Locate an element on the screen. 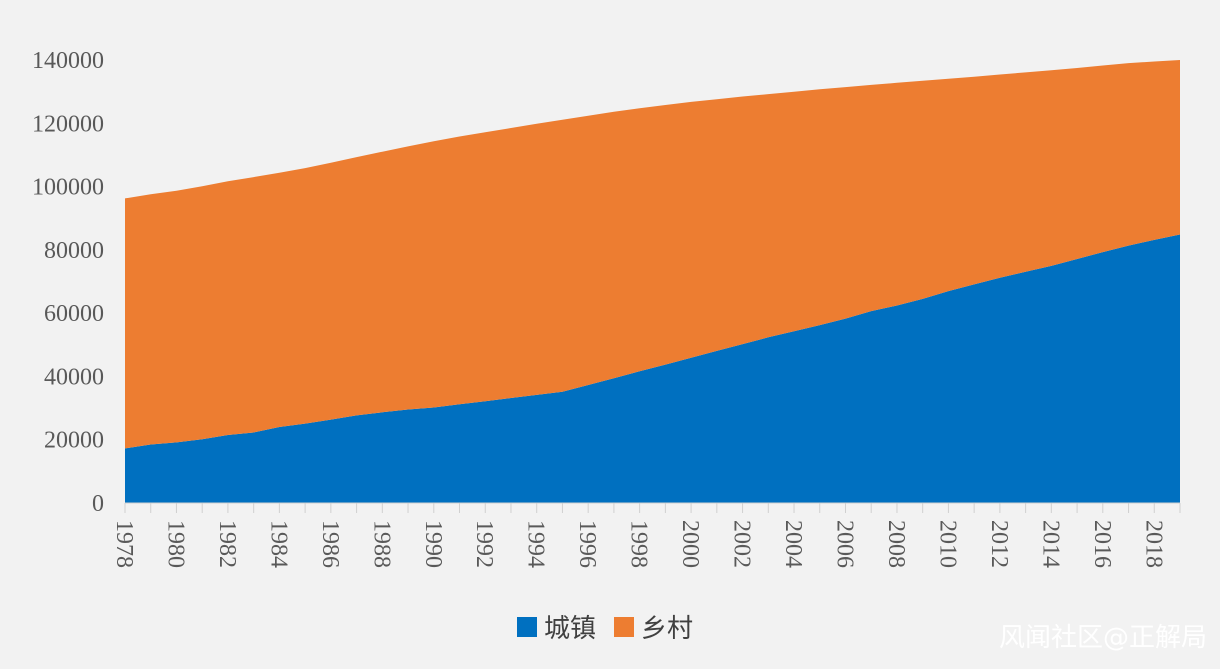 Image resolution: width=1220 pixels, height=669 pixels. legend-label-rural: 乡村 is located at coordinates (667, 629).